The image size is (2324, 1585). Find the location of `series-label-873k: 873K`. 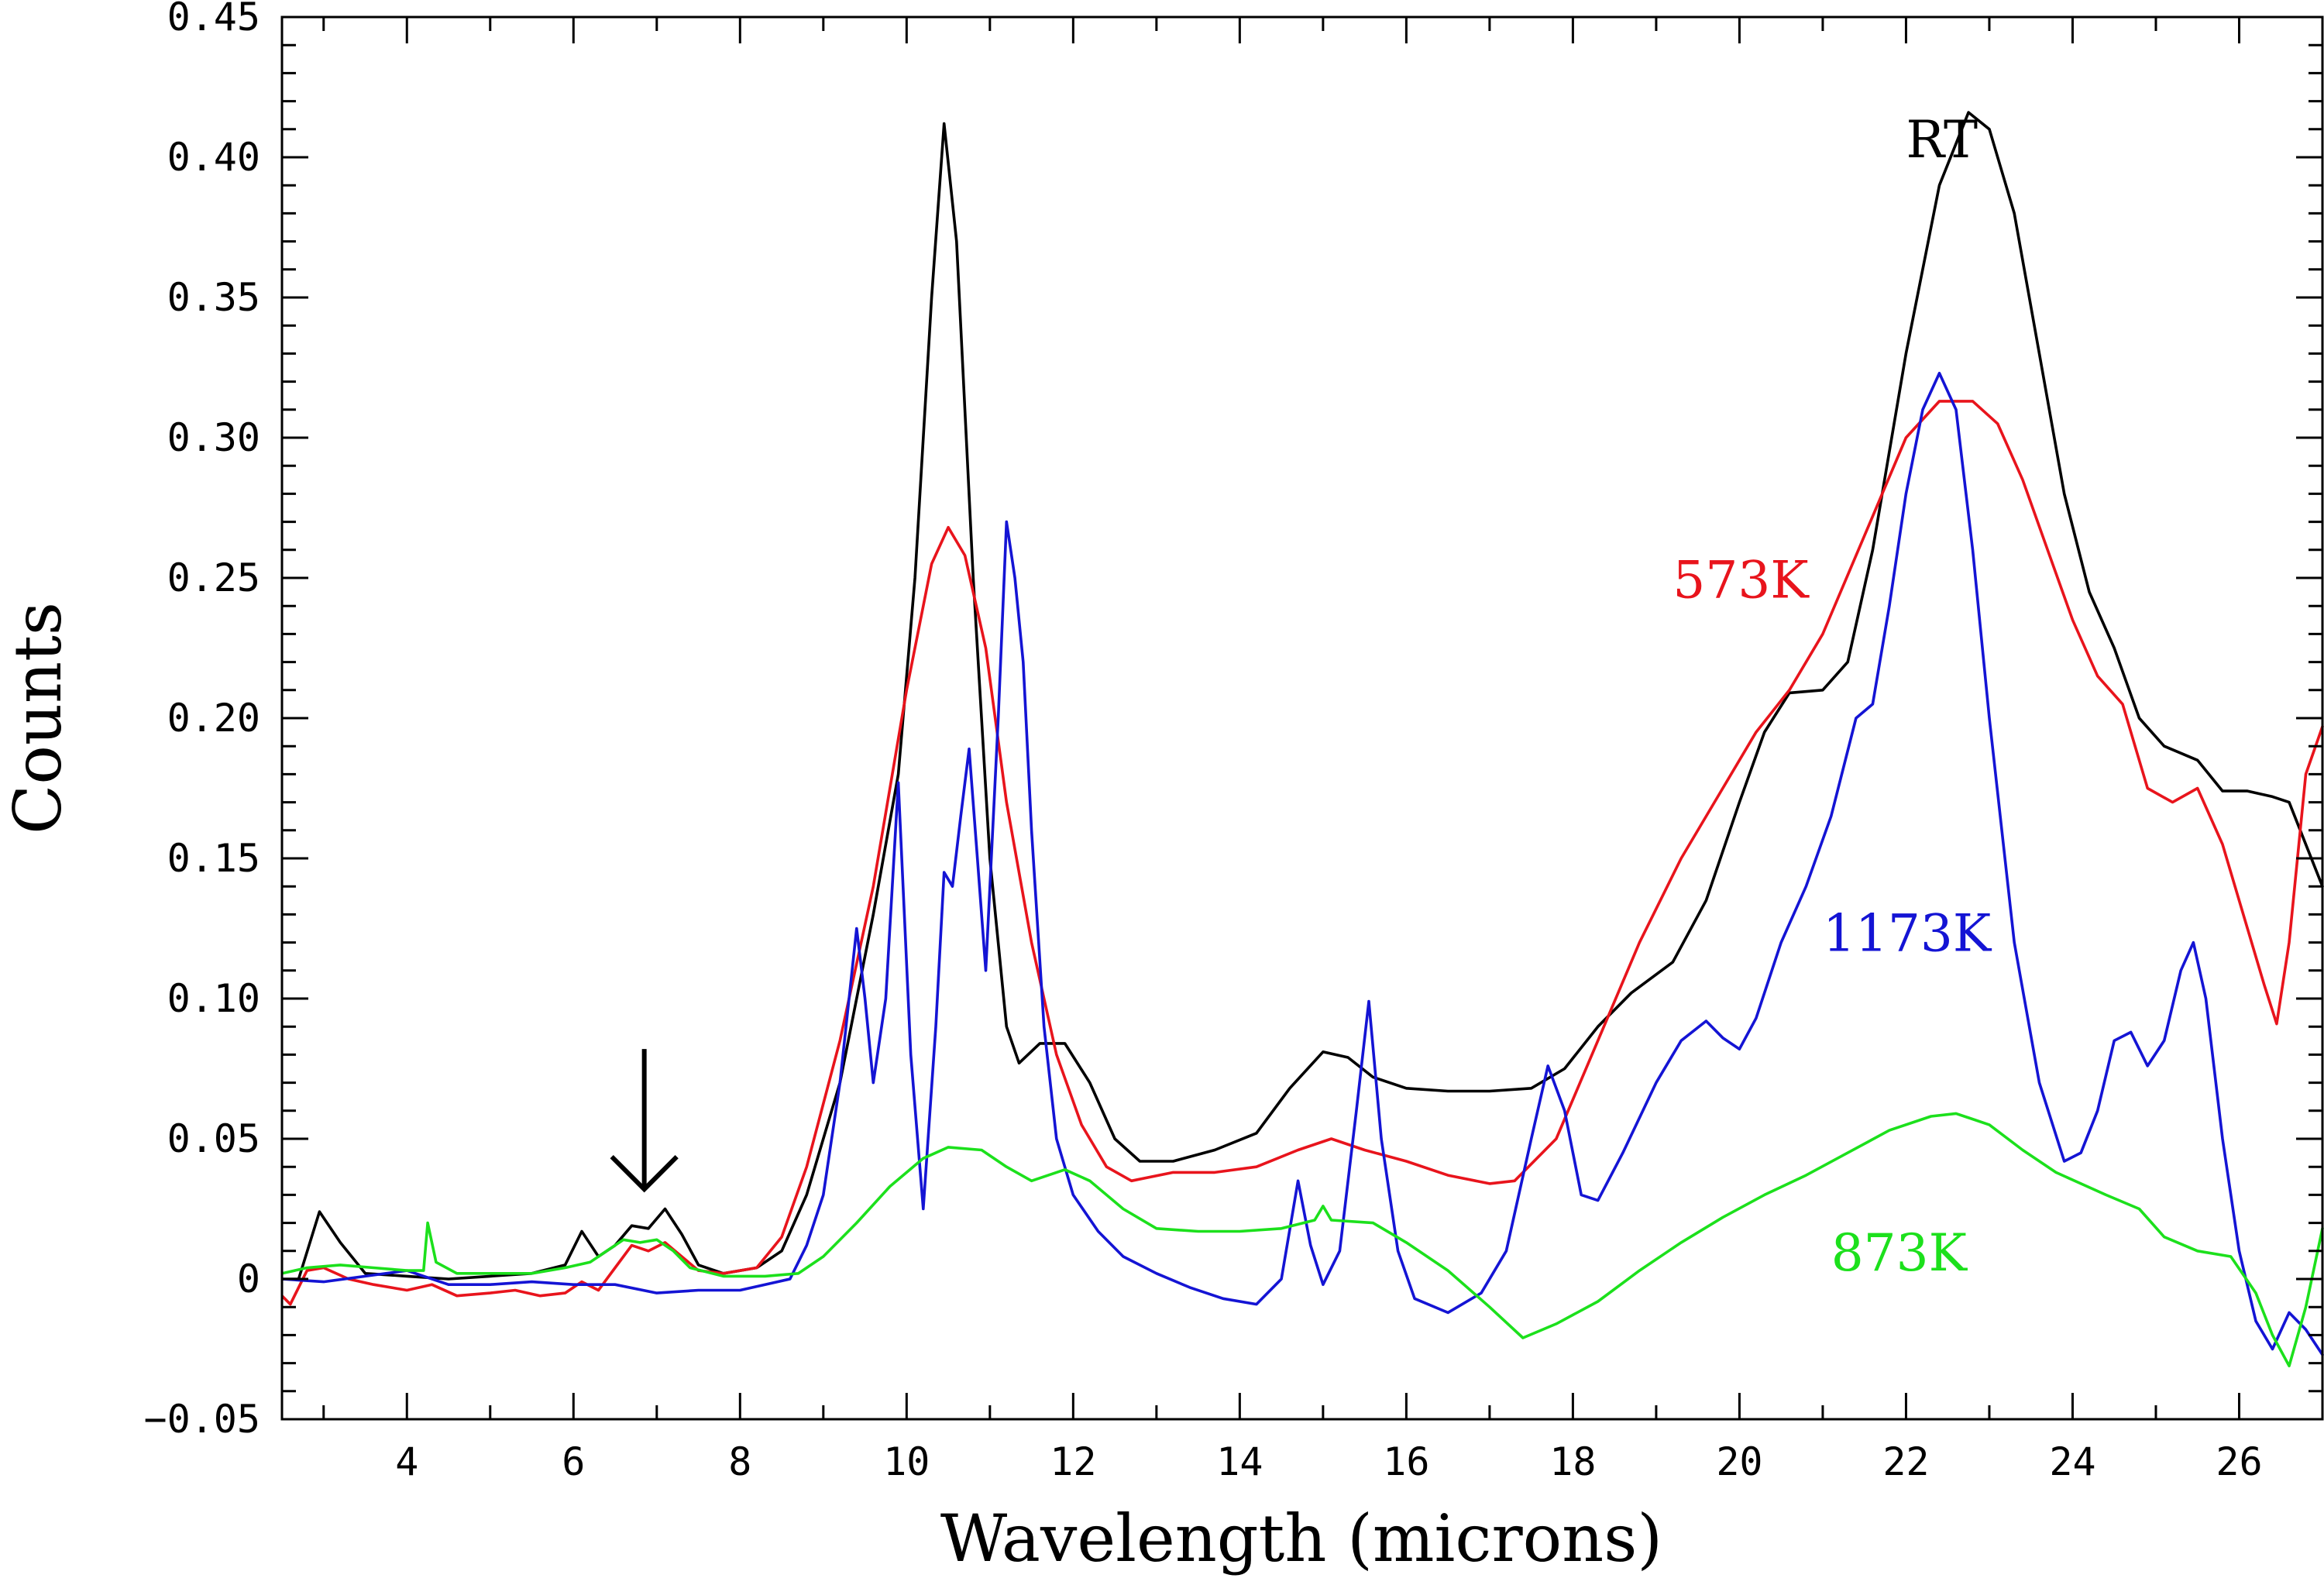

series-label-873k: 873K is located at coordinates (1899, 1253).